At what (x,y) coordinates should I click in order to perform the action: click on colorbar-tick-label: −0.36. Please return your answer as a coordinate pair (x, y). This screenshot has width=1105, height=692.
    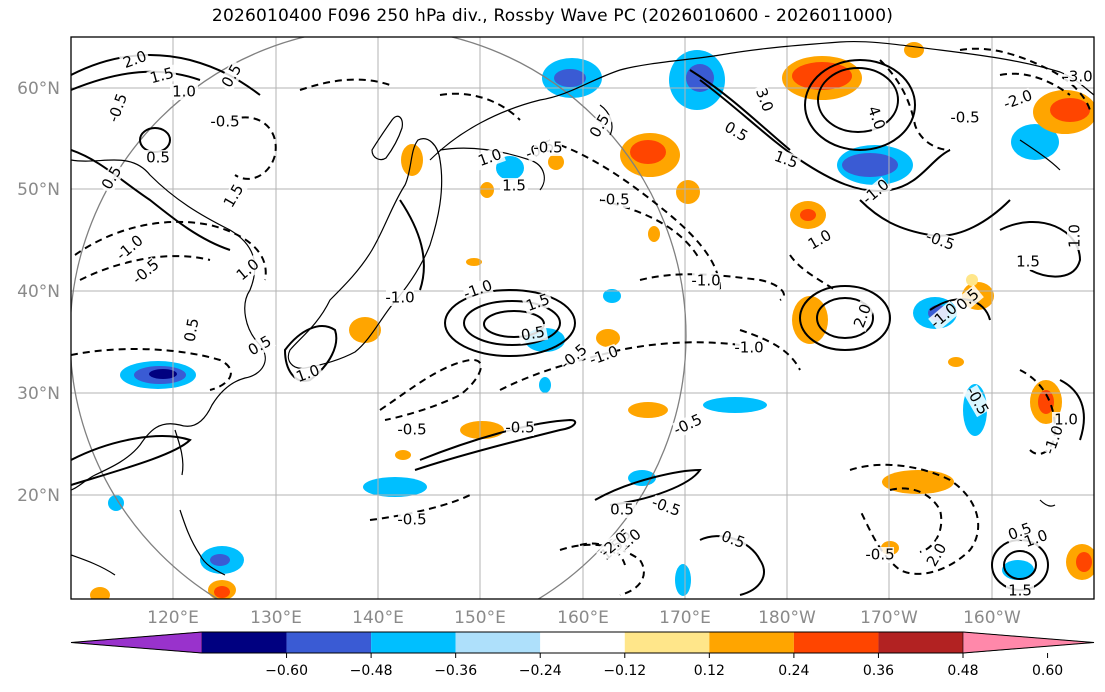
    Looking at the image, I should click on (455, 671).